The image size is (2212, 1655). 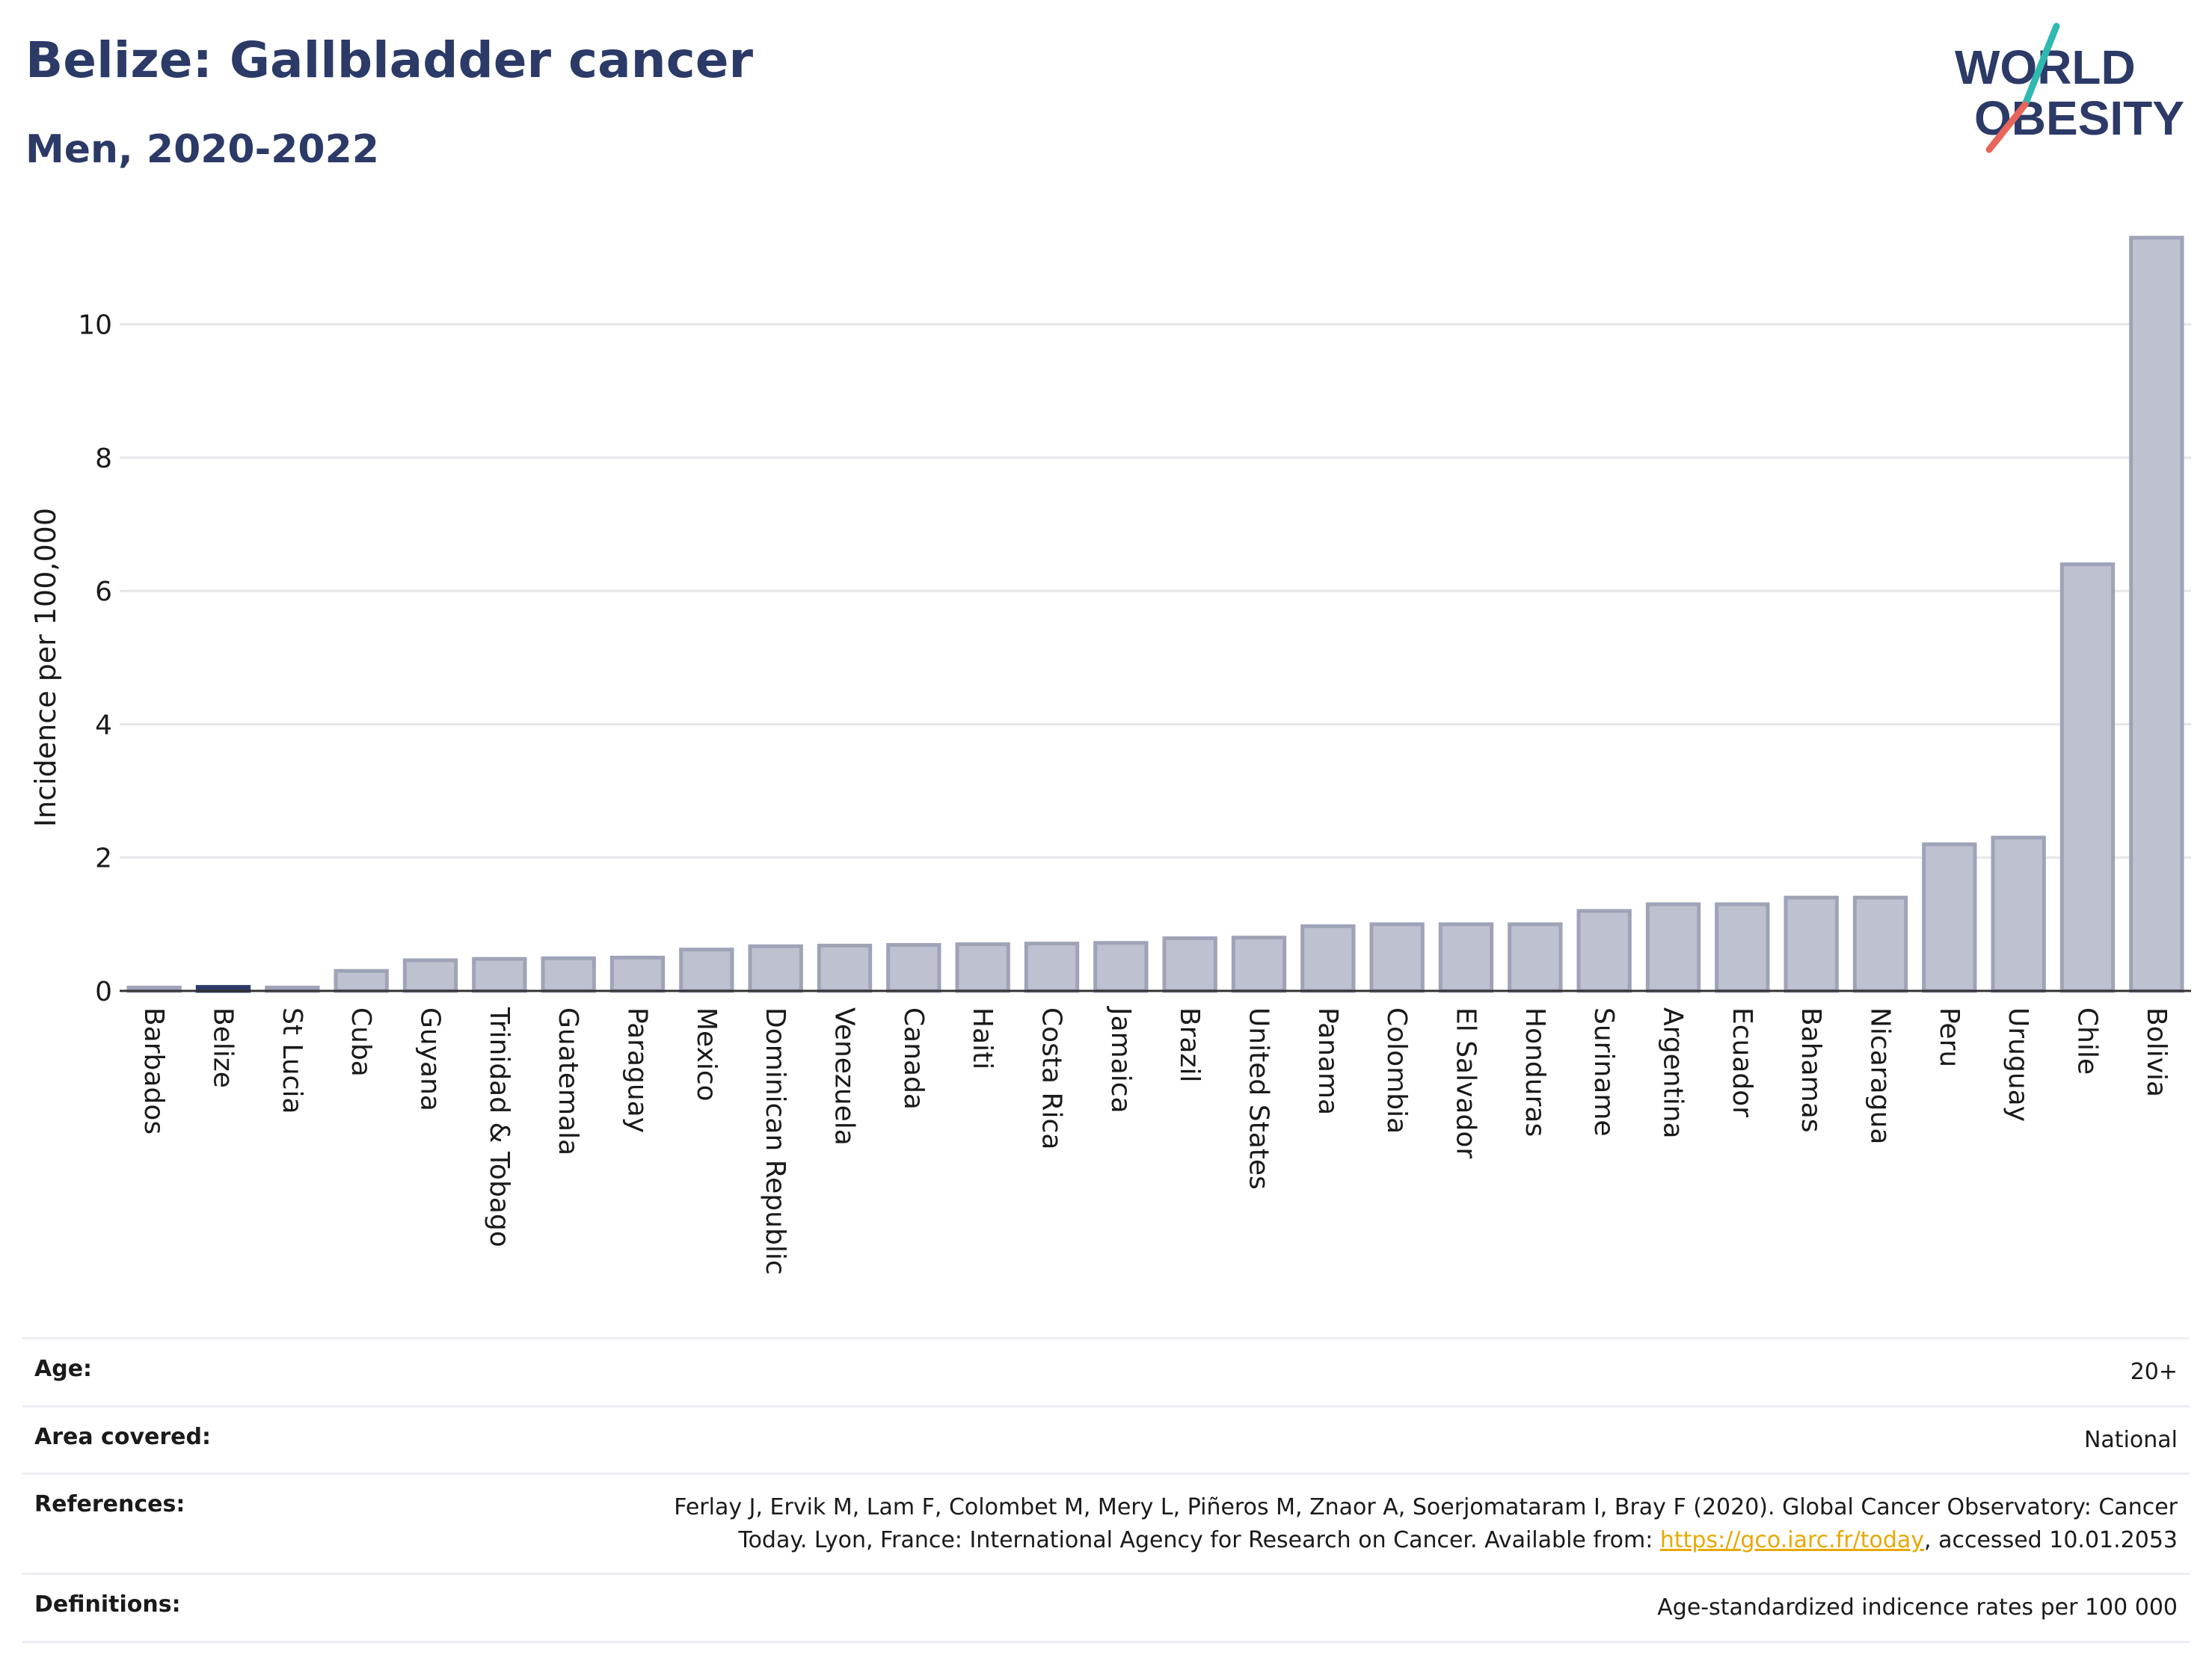 I want to click on x-tick-label: Nicaragua, so click(x=1880, y=1075).